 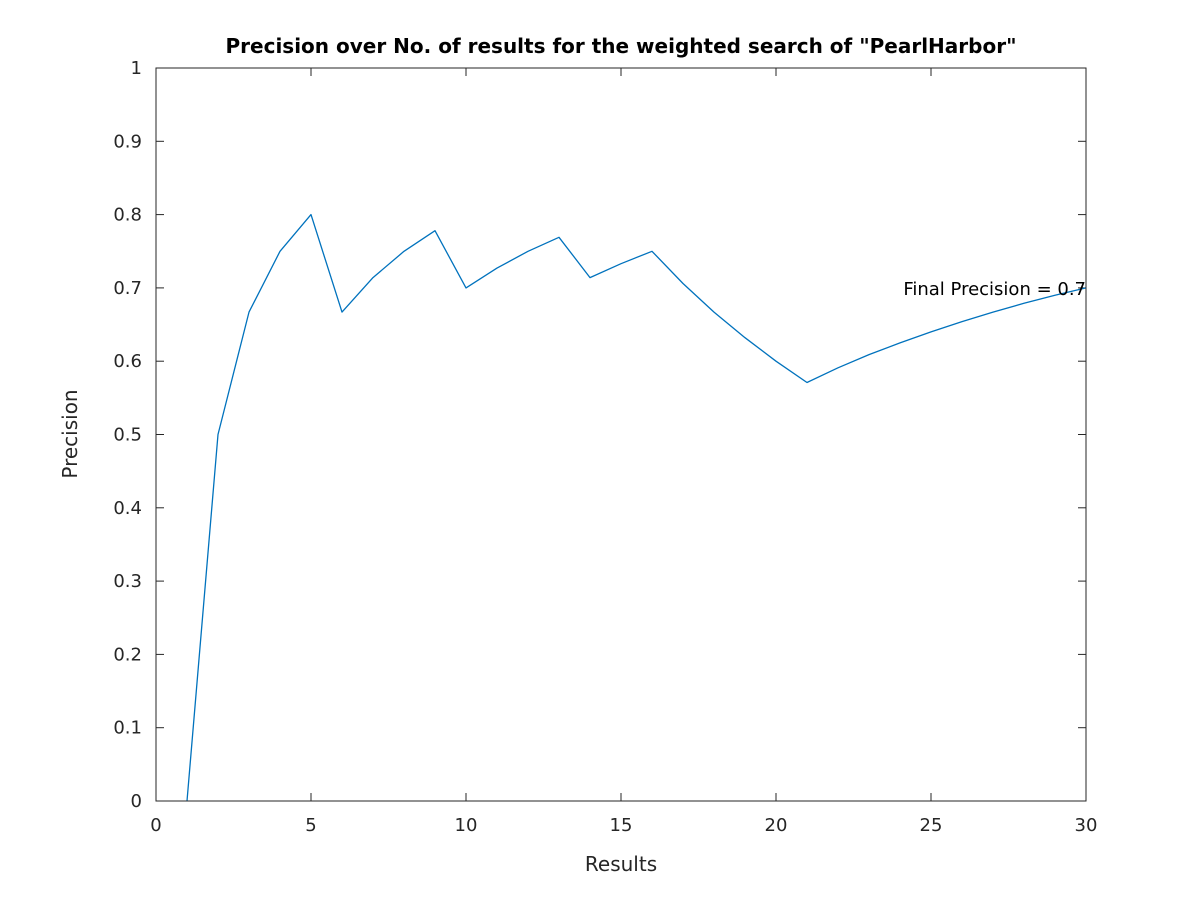 What do you see at coordinates (127, 361) in the screenshot?
I see `y-tick-label: 0.6` at bounding box center [127, 361].